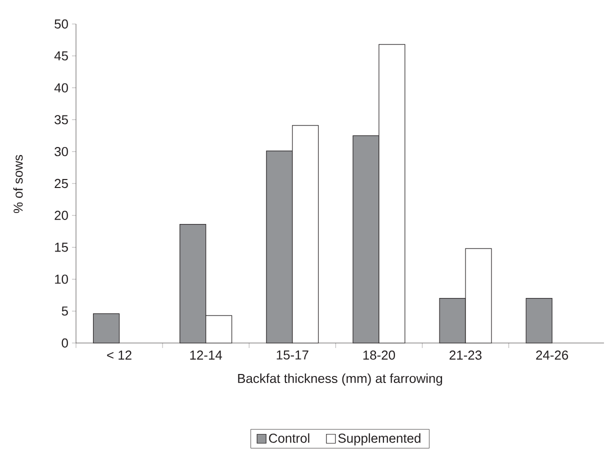 Image resolution: width=614 pixels, height=459 pixels. Describe the element at coordinates (61, 151) in the screenshot. I see `y-tick-label: 30` at that location.